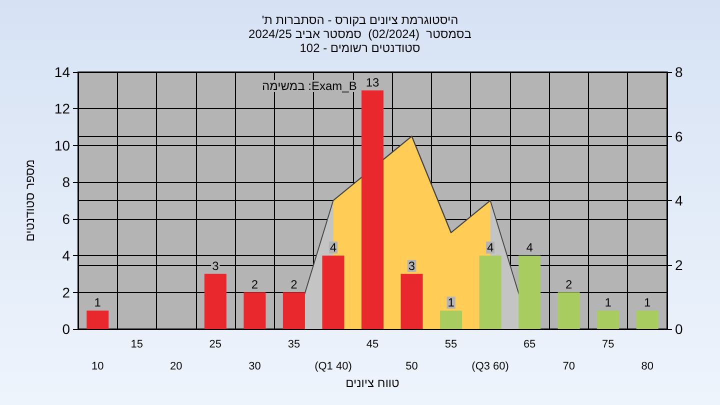 This screenshot has width=720, height=405. Describe the element at coordinates (372, 344) in the screenshot. I see `x-tick-label: 45` at that location.